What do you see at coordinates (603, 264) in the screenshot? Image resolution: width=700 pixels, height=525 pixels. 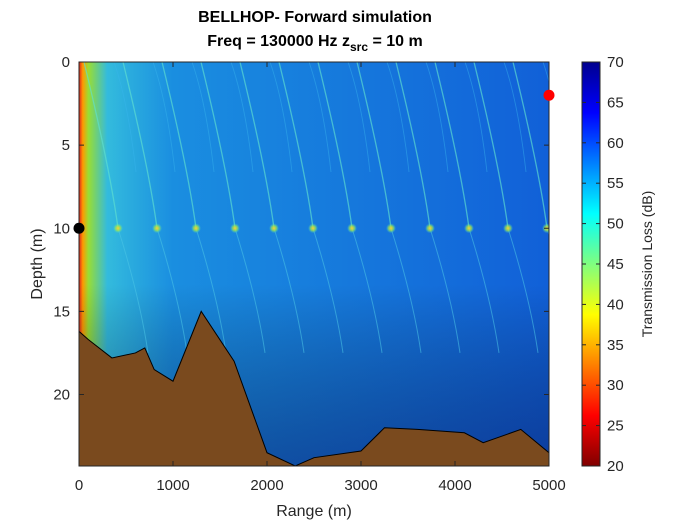 I see `colorbar-ticks: 20 25 30 35 40 45 50 55 60 65 70` at bounding box center [603, 264].